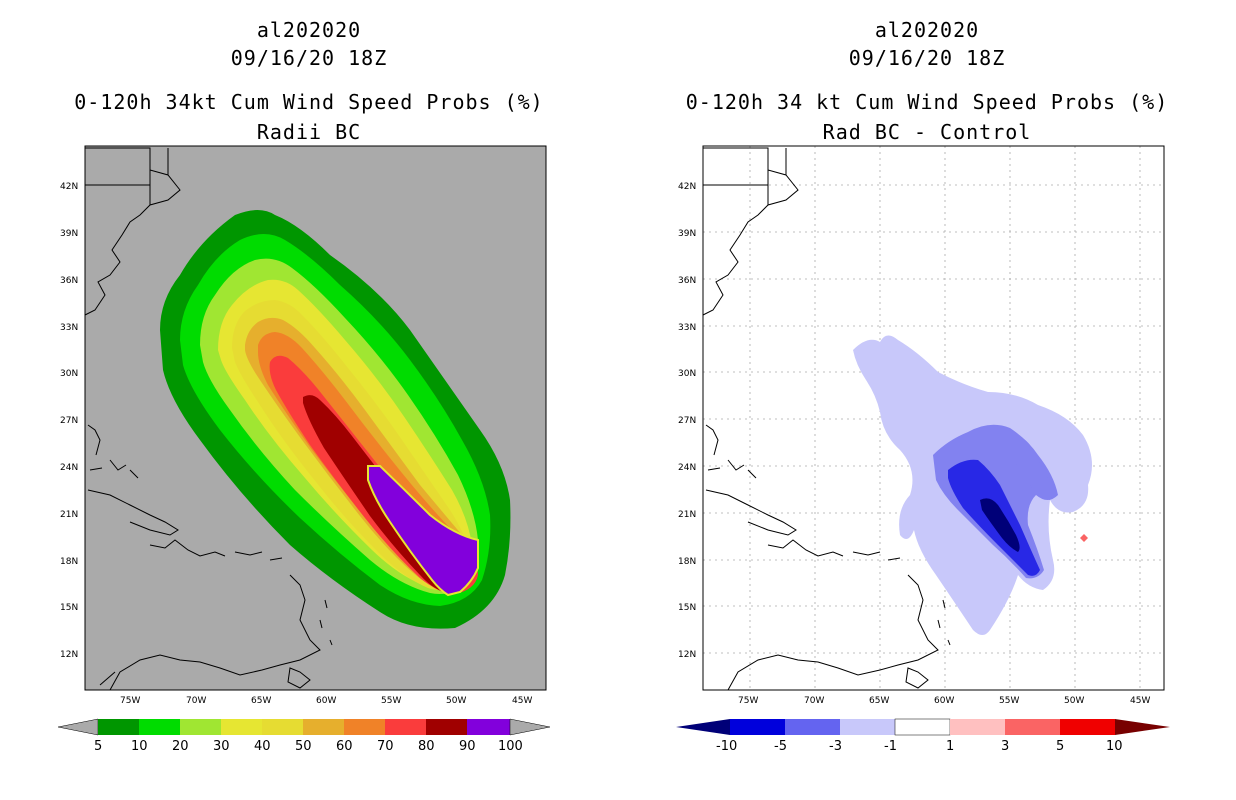  I want to click on right-colorbar-low-arrow, so click(703, 727).